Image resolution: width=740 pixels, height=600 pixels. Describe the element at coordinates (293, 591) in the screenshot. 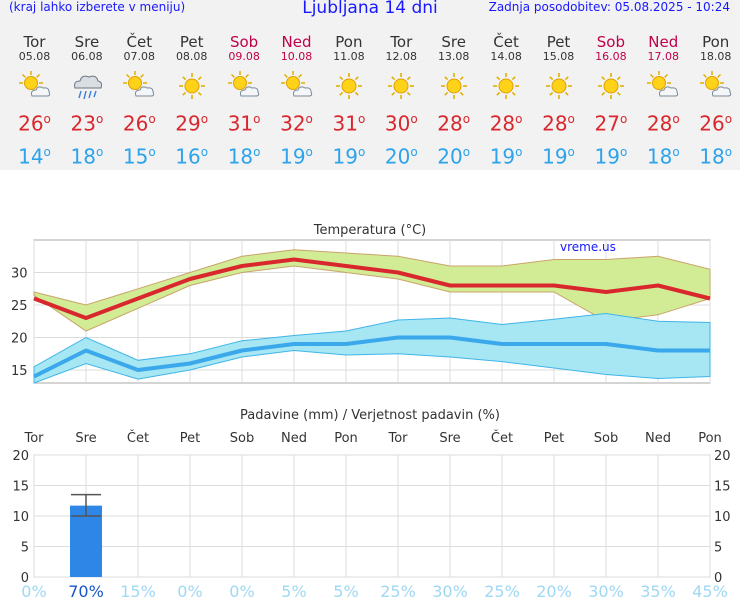

I see `precipitation-probability: 5%` at that location.